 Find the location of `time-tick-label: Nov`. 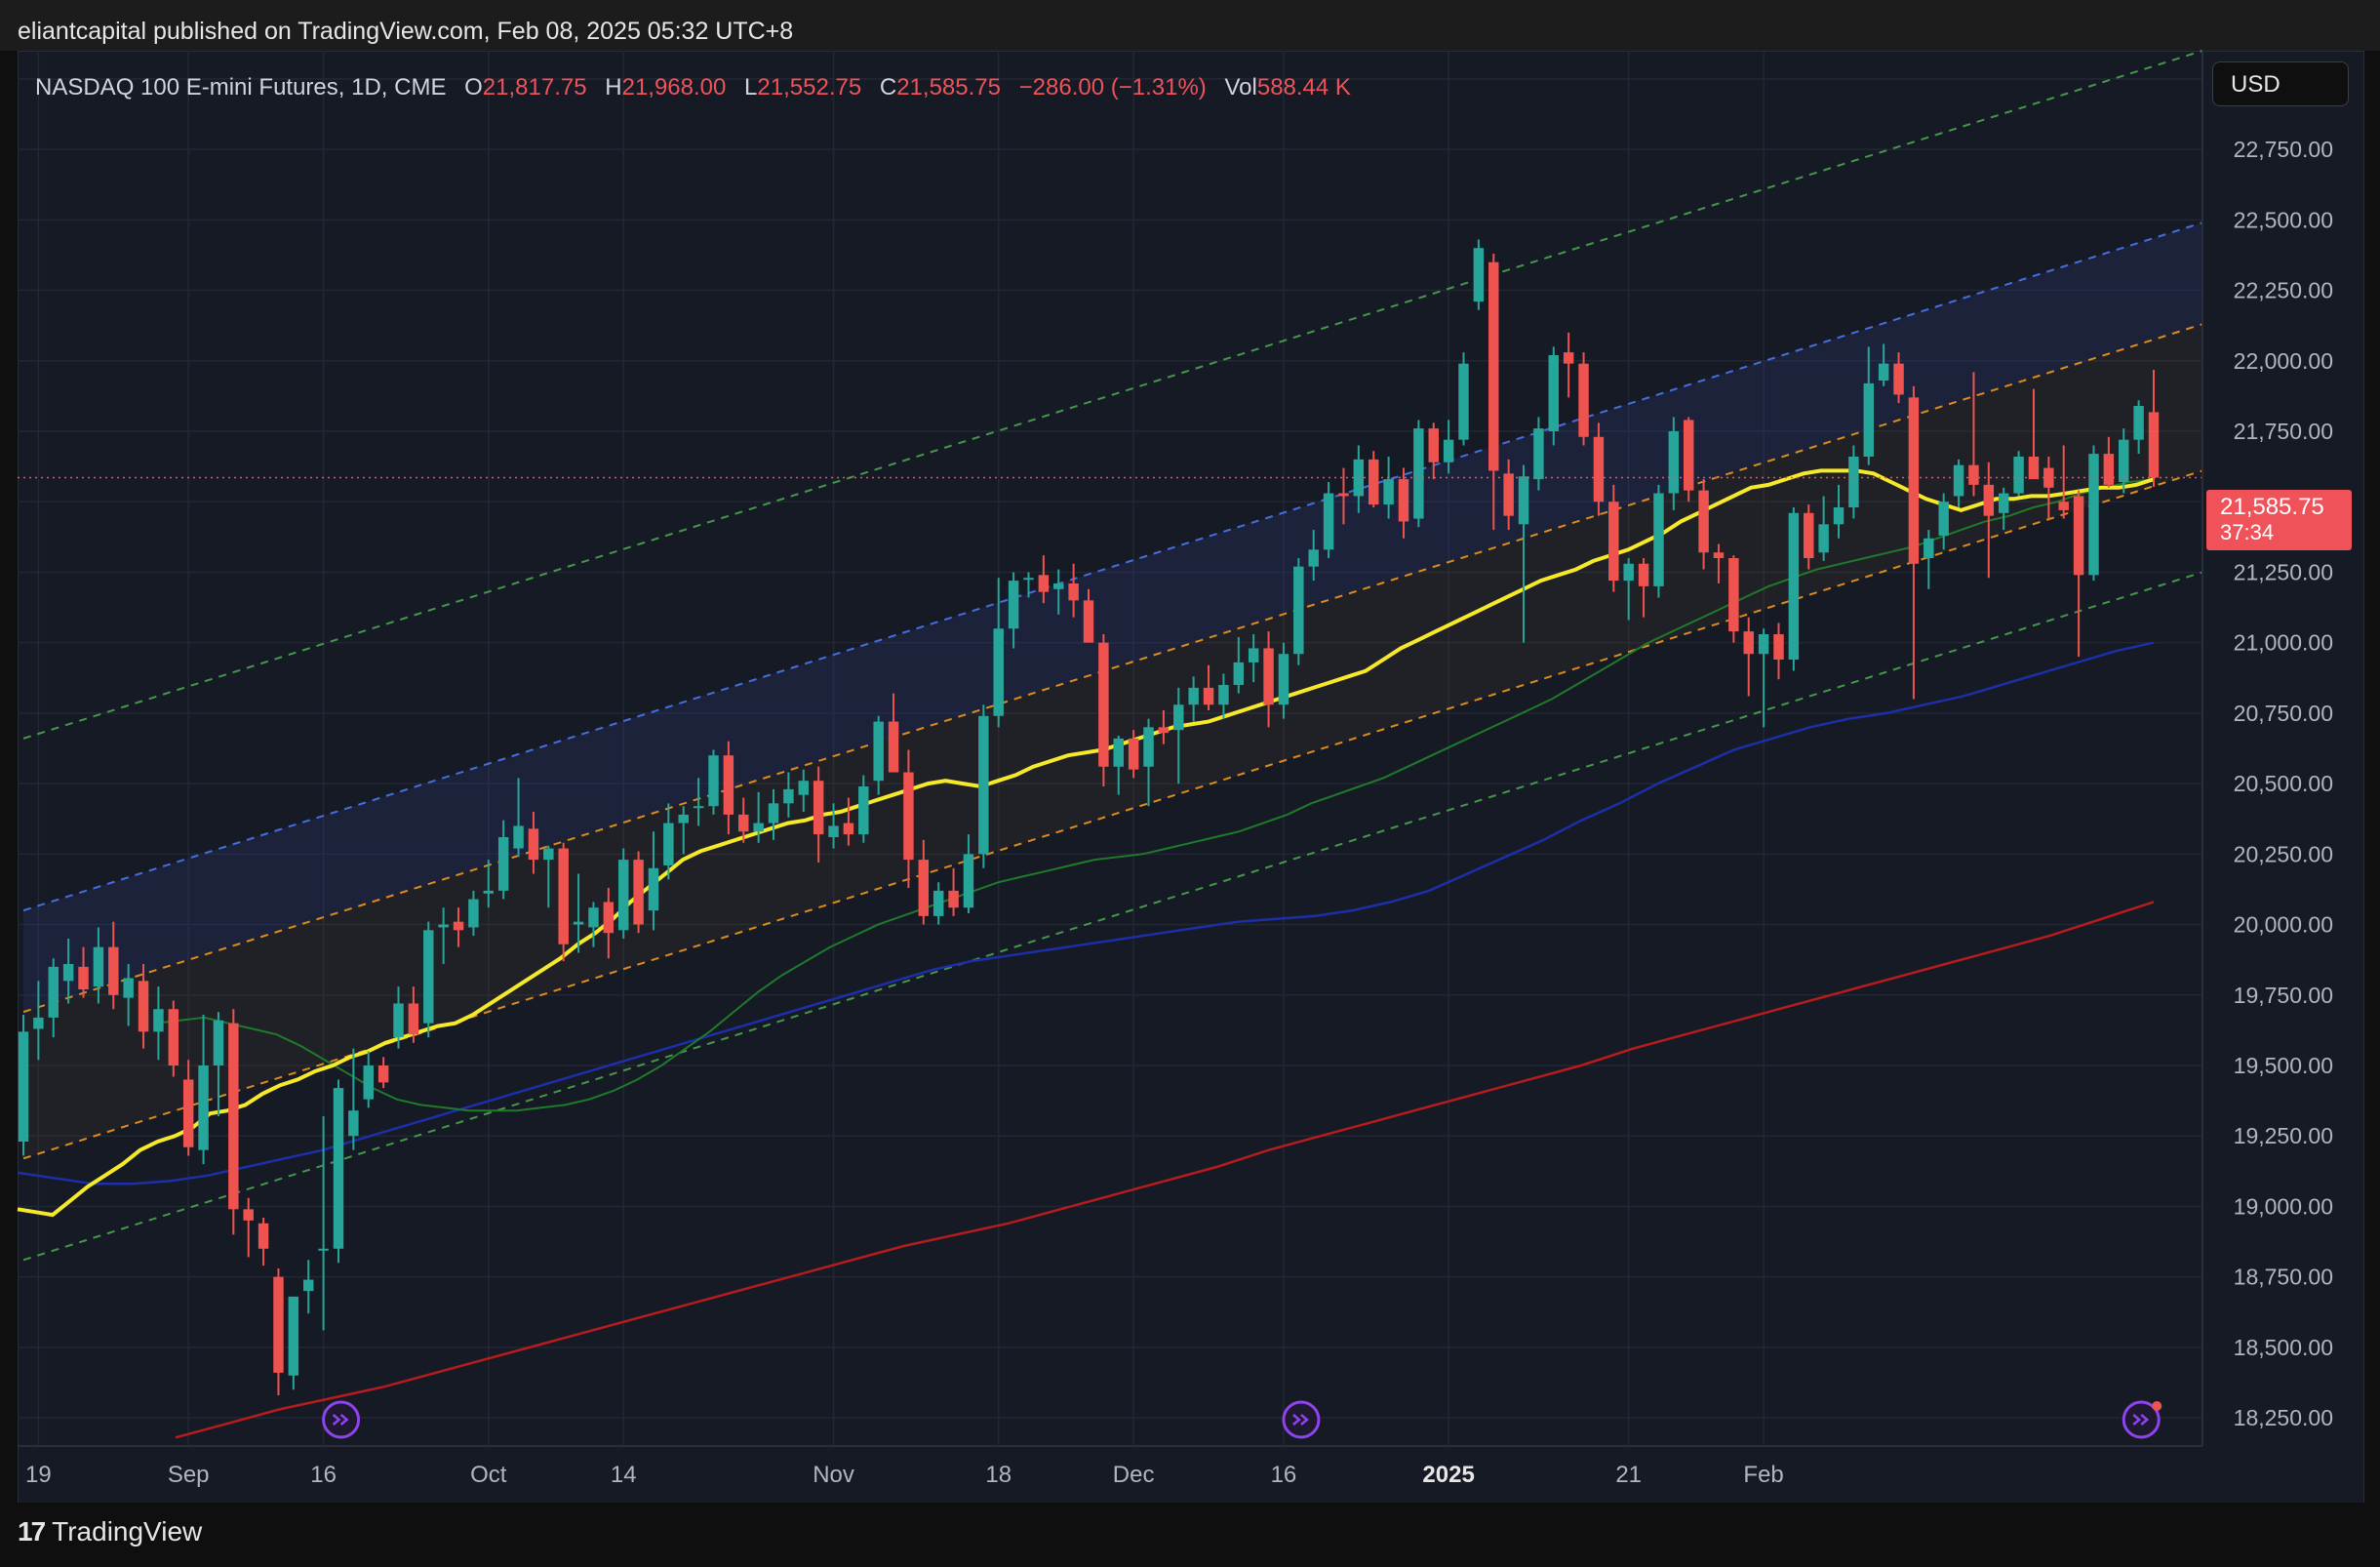

time-tick-label: Nov is located at coordinates (833, 1475).